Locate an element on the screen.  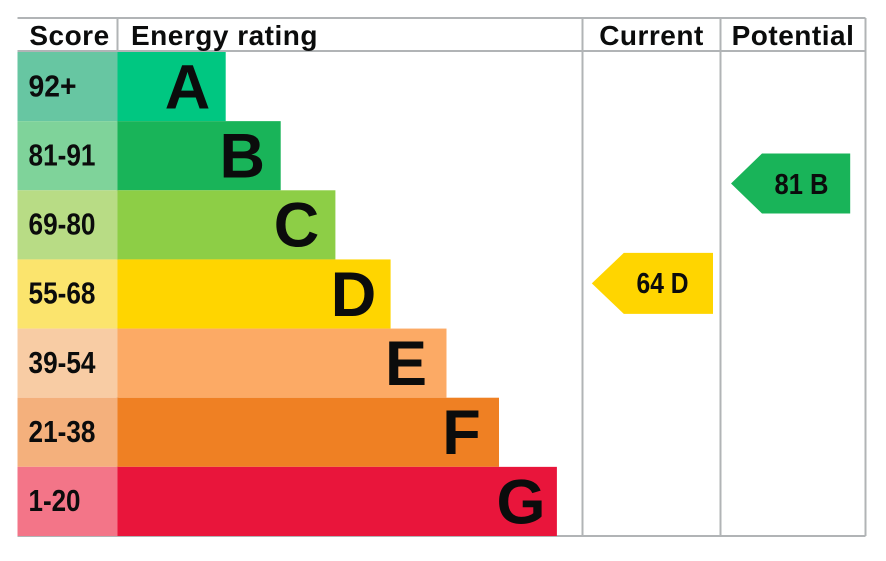
svg-text: 81 B is located at coordinates (802, 185).